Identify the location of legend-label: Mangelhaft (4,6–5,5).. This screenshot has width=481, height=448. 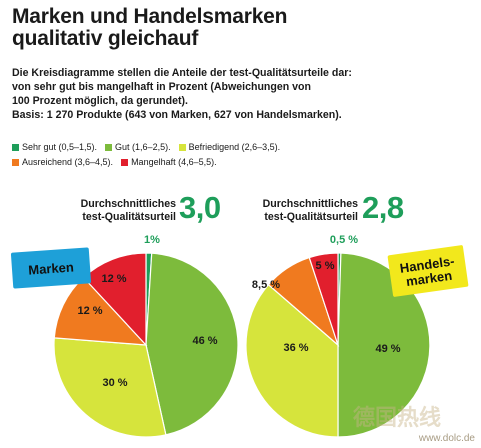
(174, 162).